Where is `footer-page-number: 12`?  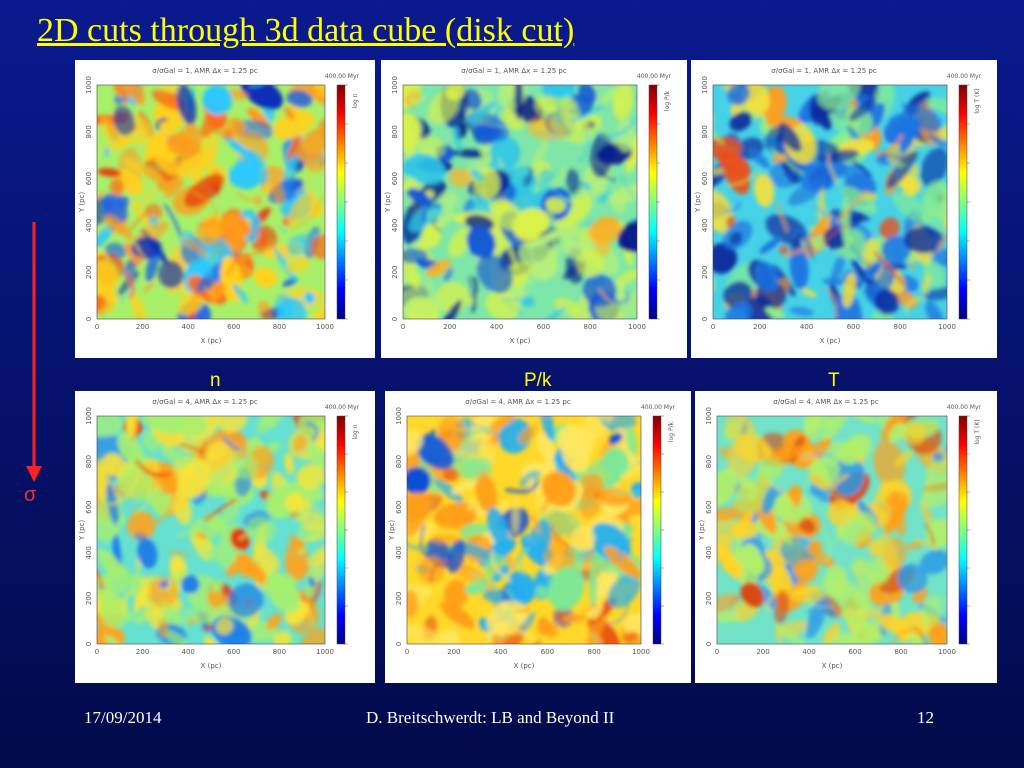 footer-page-number: 12 is located at coordinates (925, 717).